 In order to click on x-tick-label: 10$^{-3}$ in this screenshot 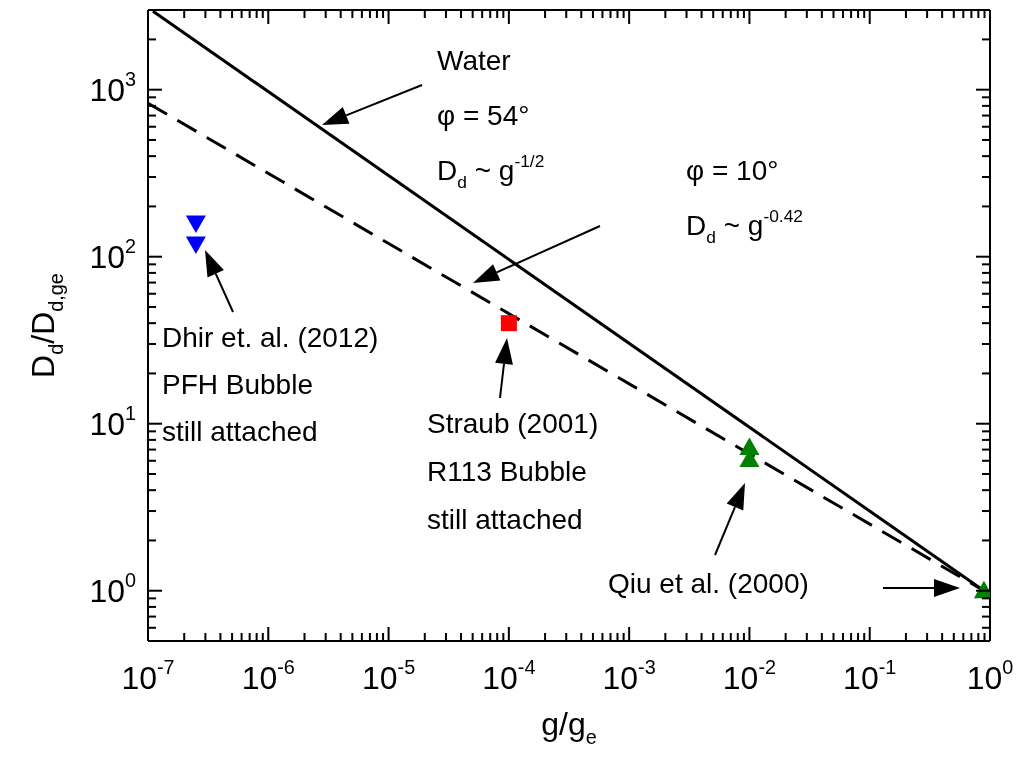, I will do `click(629, 676)`.